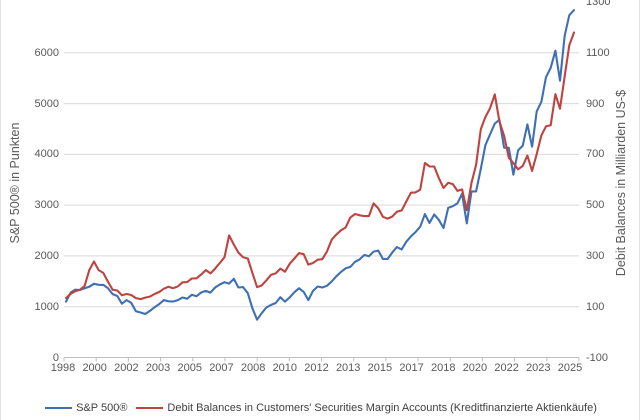 The width and height of the screenshot is (640, 420). What do you see at coordinates (102, 408) in the screenshot?
I see `legend-label-sp500: S&P 500®` at bounding box center [102, 408].